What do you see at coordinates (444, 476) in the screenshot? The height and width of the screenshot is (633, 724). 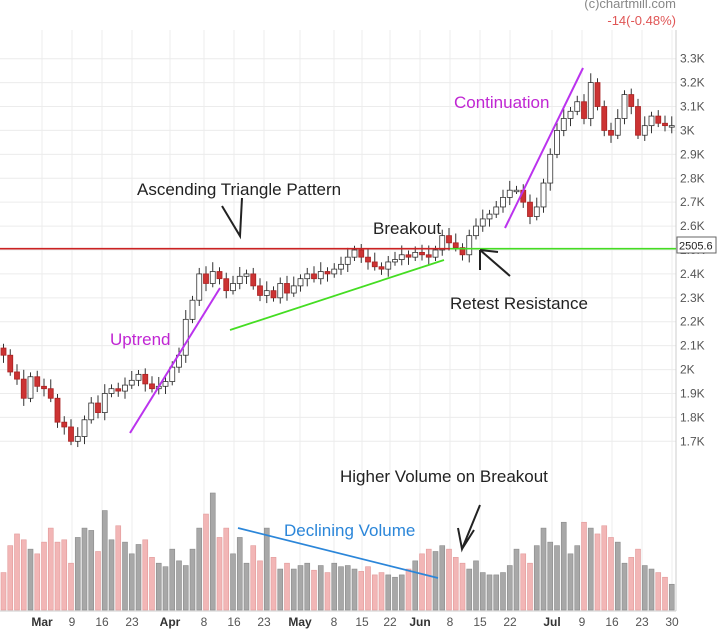 I see `higher-volume-label: Higher Volume on Breakout` at bounding box center [444, 476].